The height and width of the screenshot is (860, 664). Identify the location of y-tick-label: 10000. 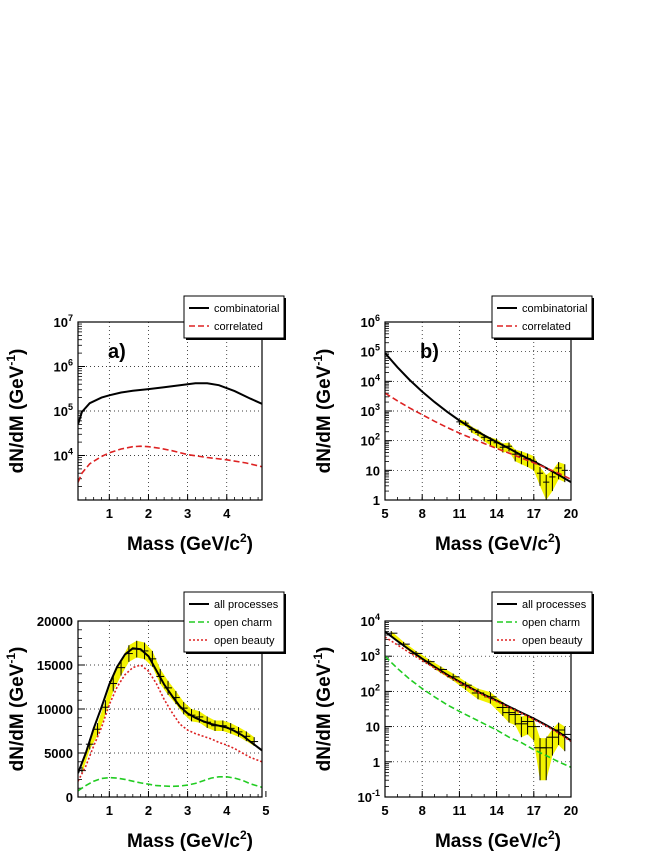
(55, 709).